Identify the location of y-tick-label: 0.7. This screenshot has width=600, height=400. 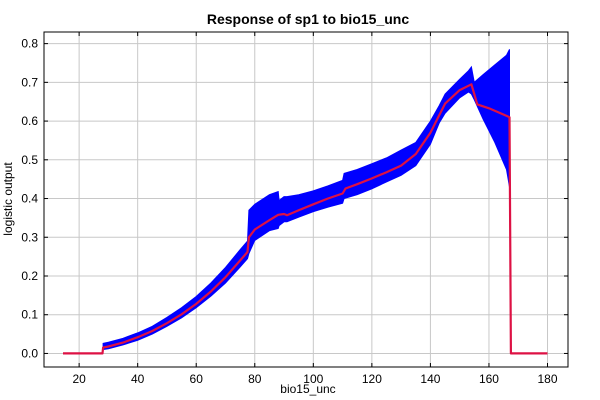
(29, 82).